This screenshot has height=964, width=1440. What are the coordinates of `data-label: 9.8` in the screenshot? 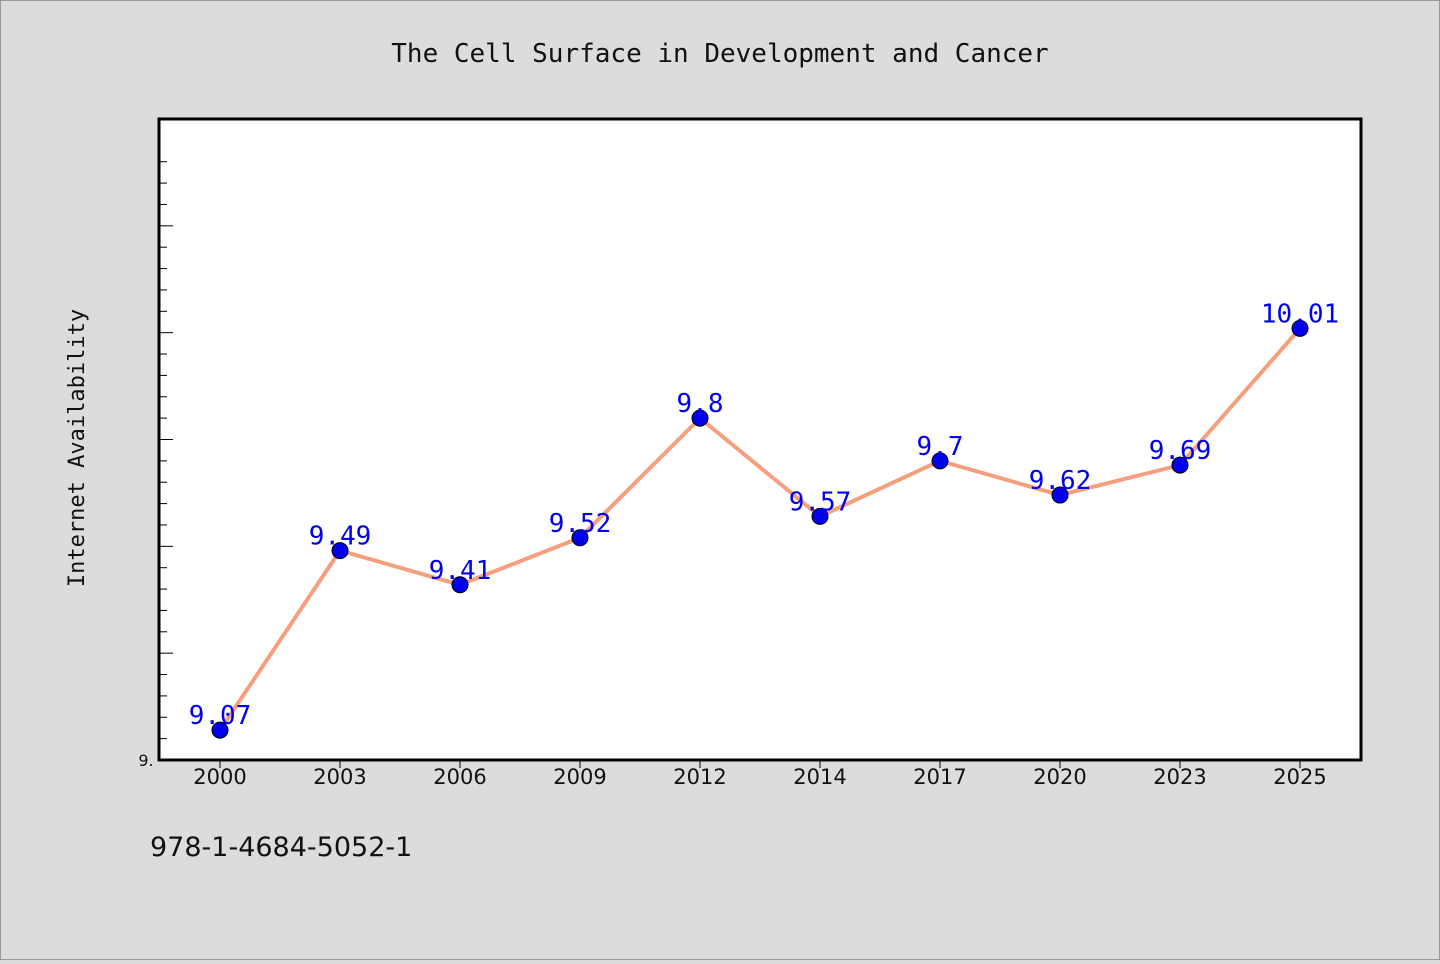 It's located at (700, 404).